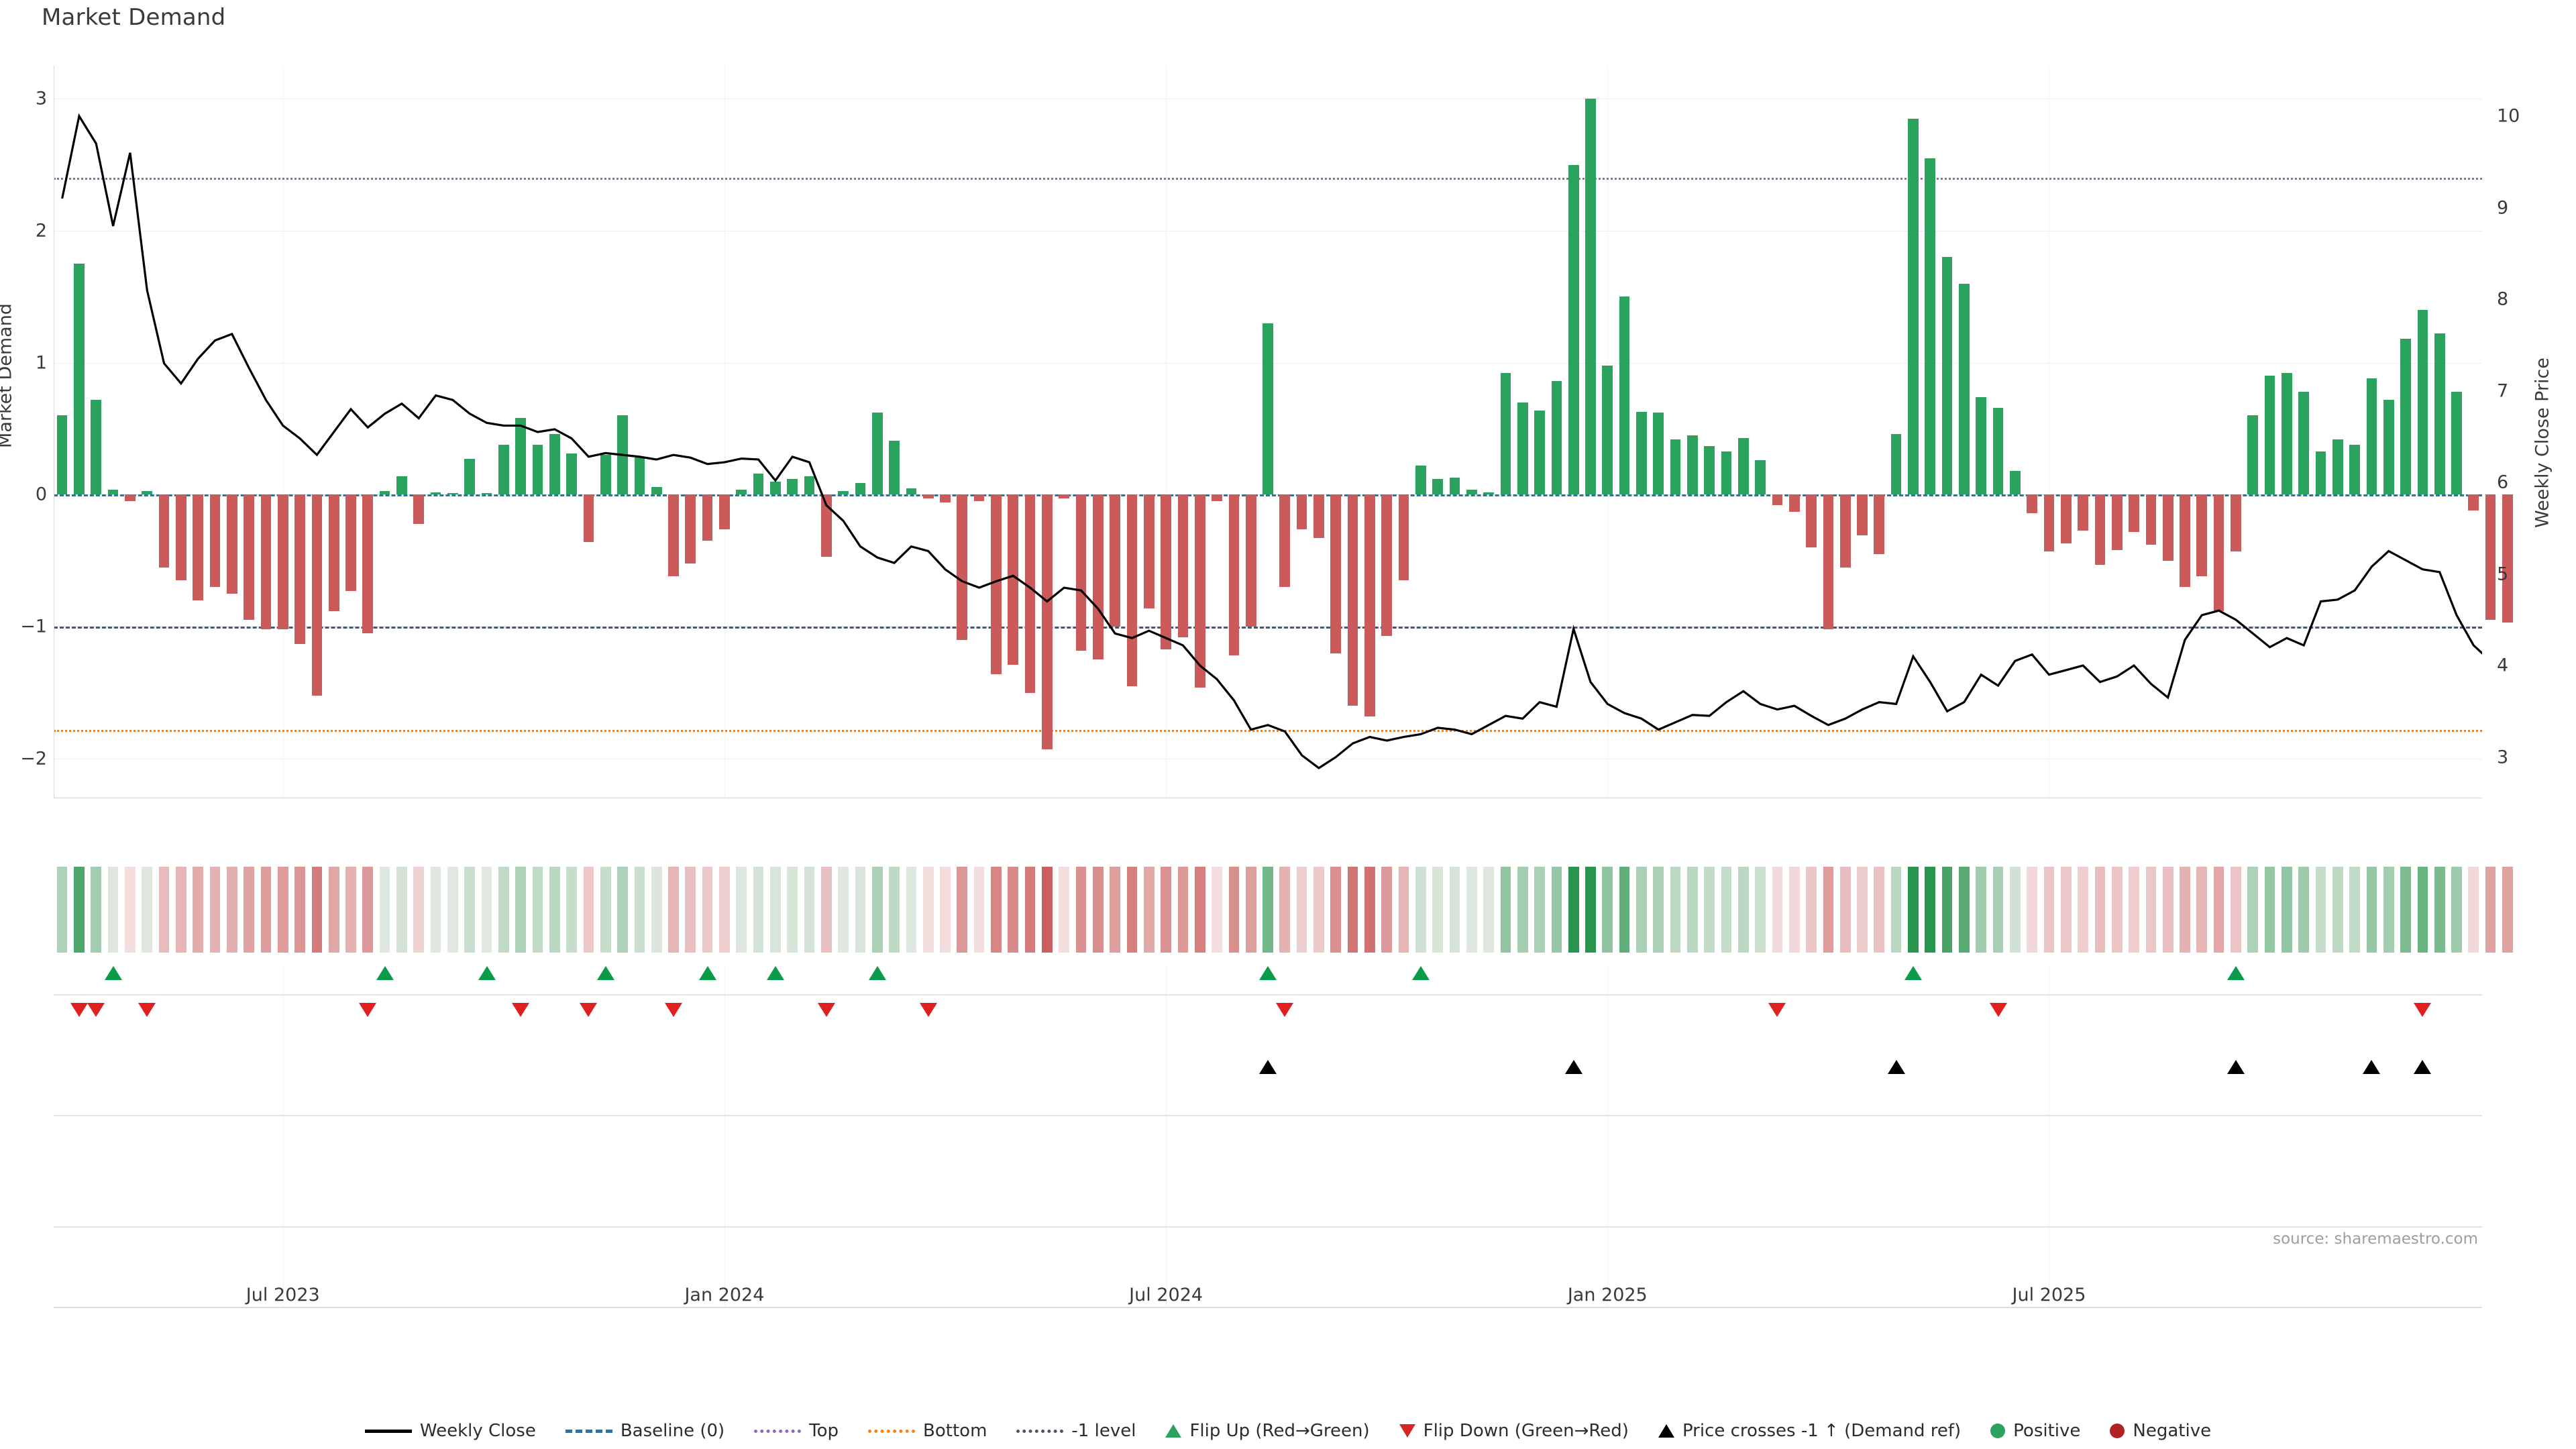  What do you see at coordinates (1268, 1115) in the screenshot?
I see `panel-separator` at bounding box center [1268, 1115].